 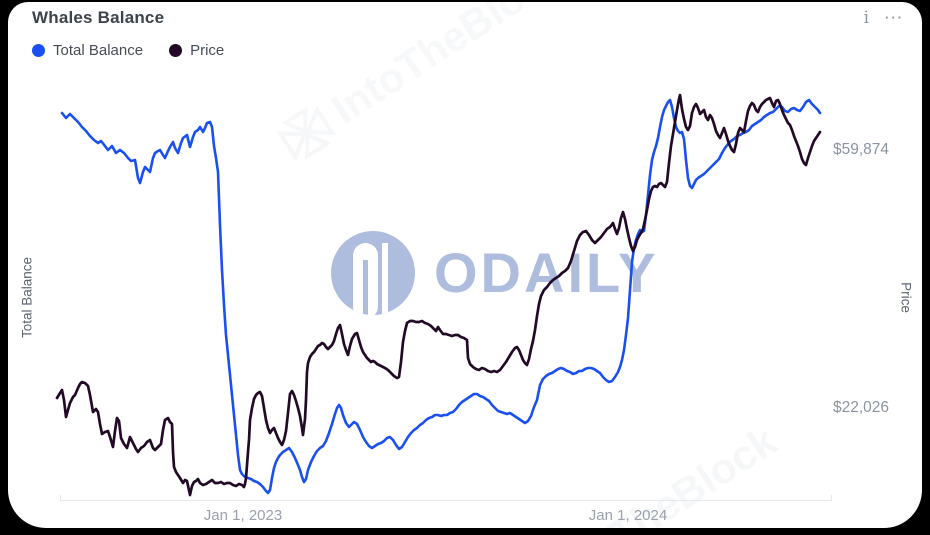 What do you see at coordinates (176, 50) in the screenshot?
I see `legend-dot-price` at bounding box center [176, 50].